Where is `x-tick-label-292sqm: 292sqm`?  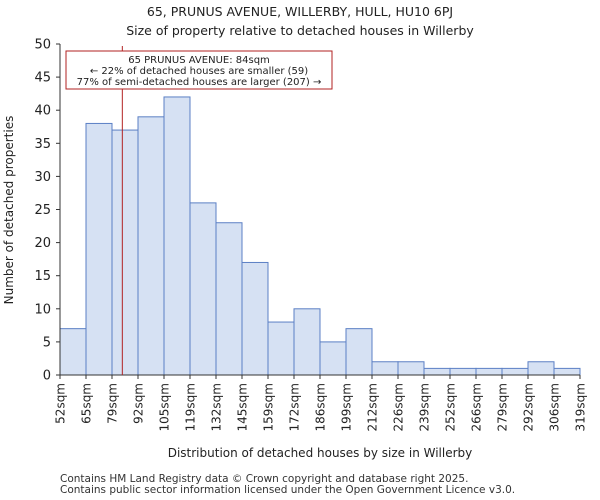 x-tick-label-292sqm: 292sqm is located at coordinates (529, 407).